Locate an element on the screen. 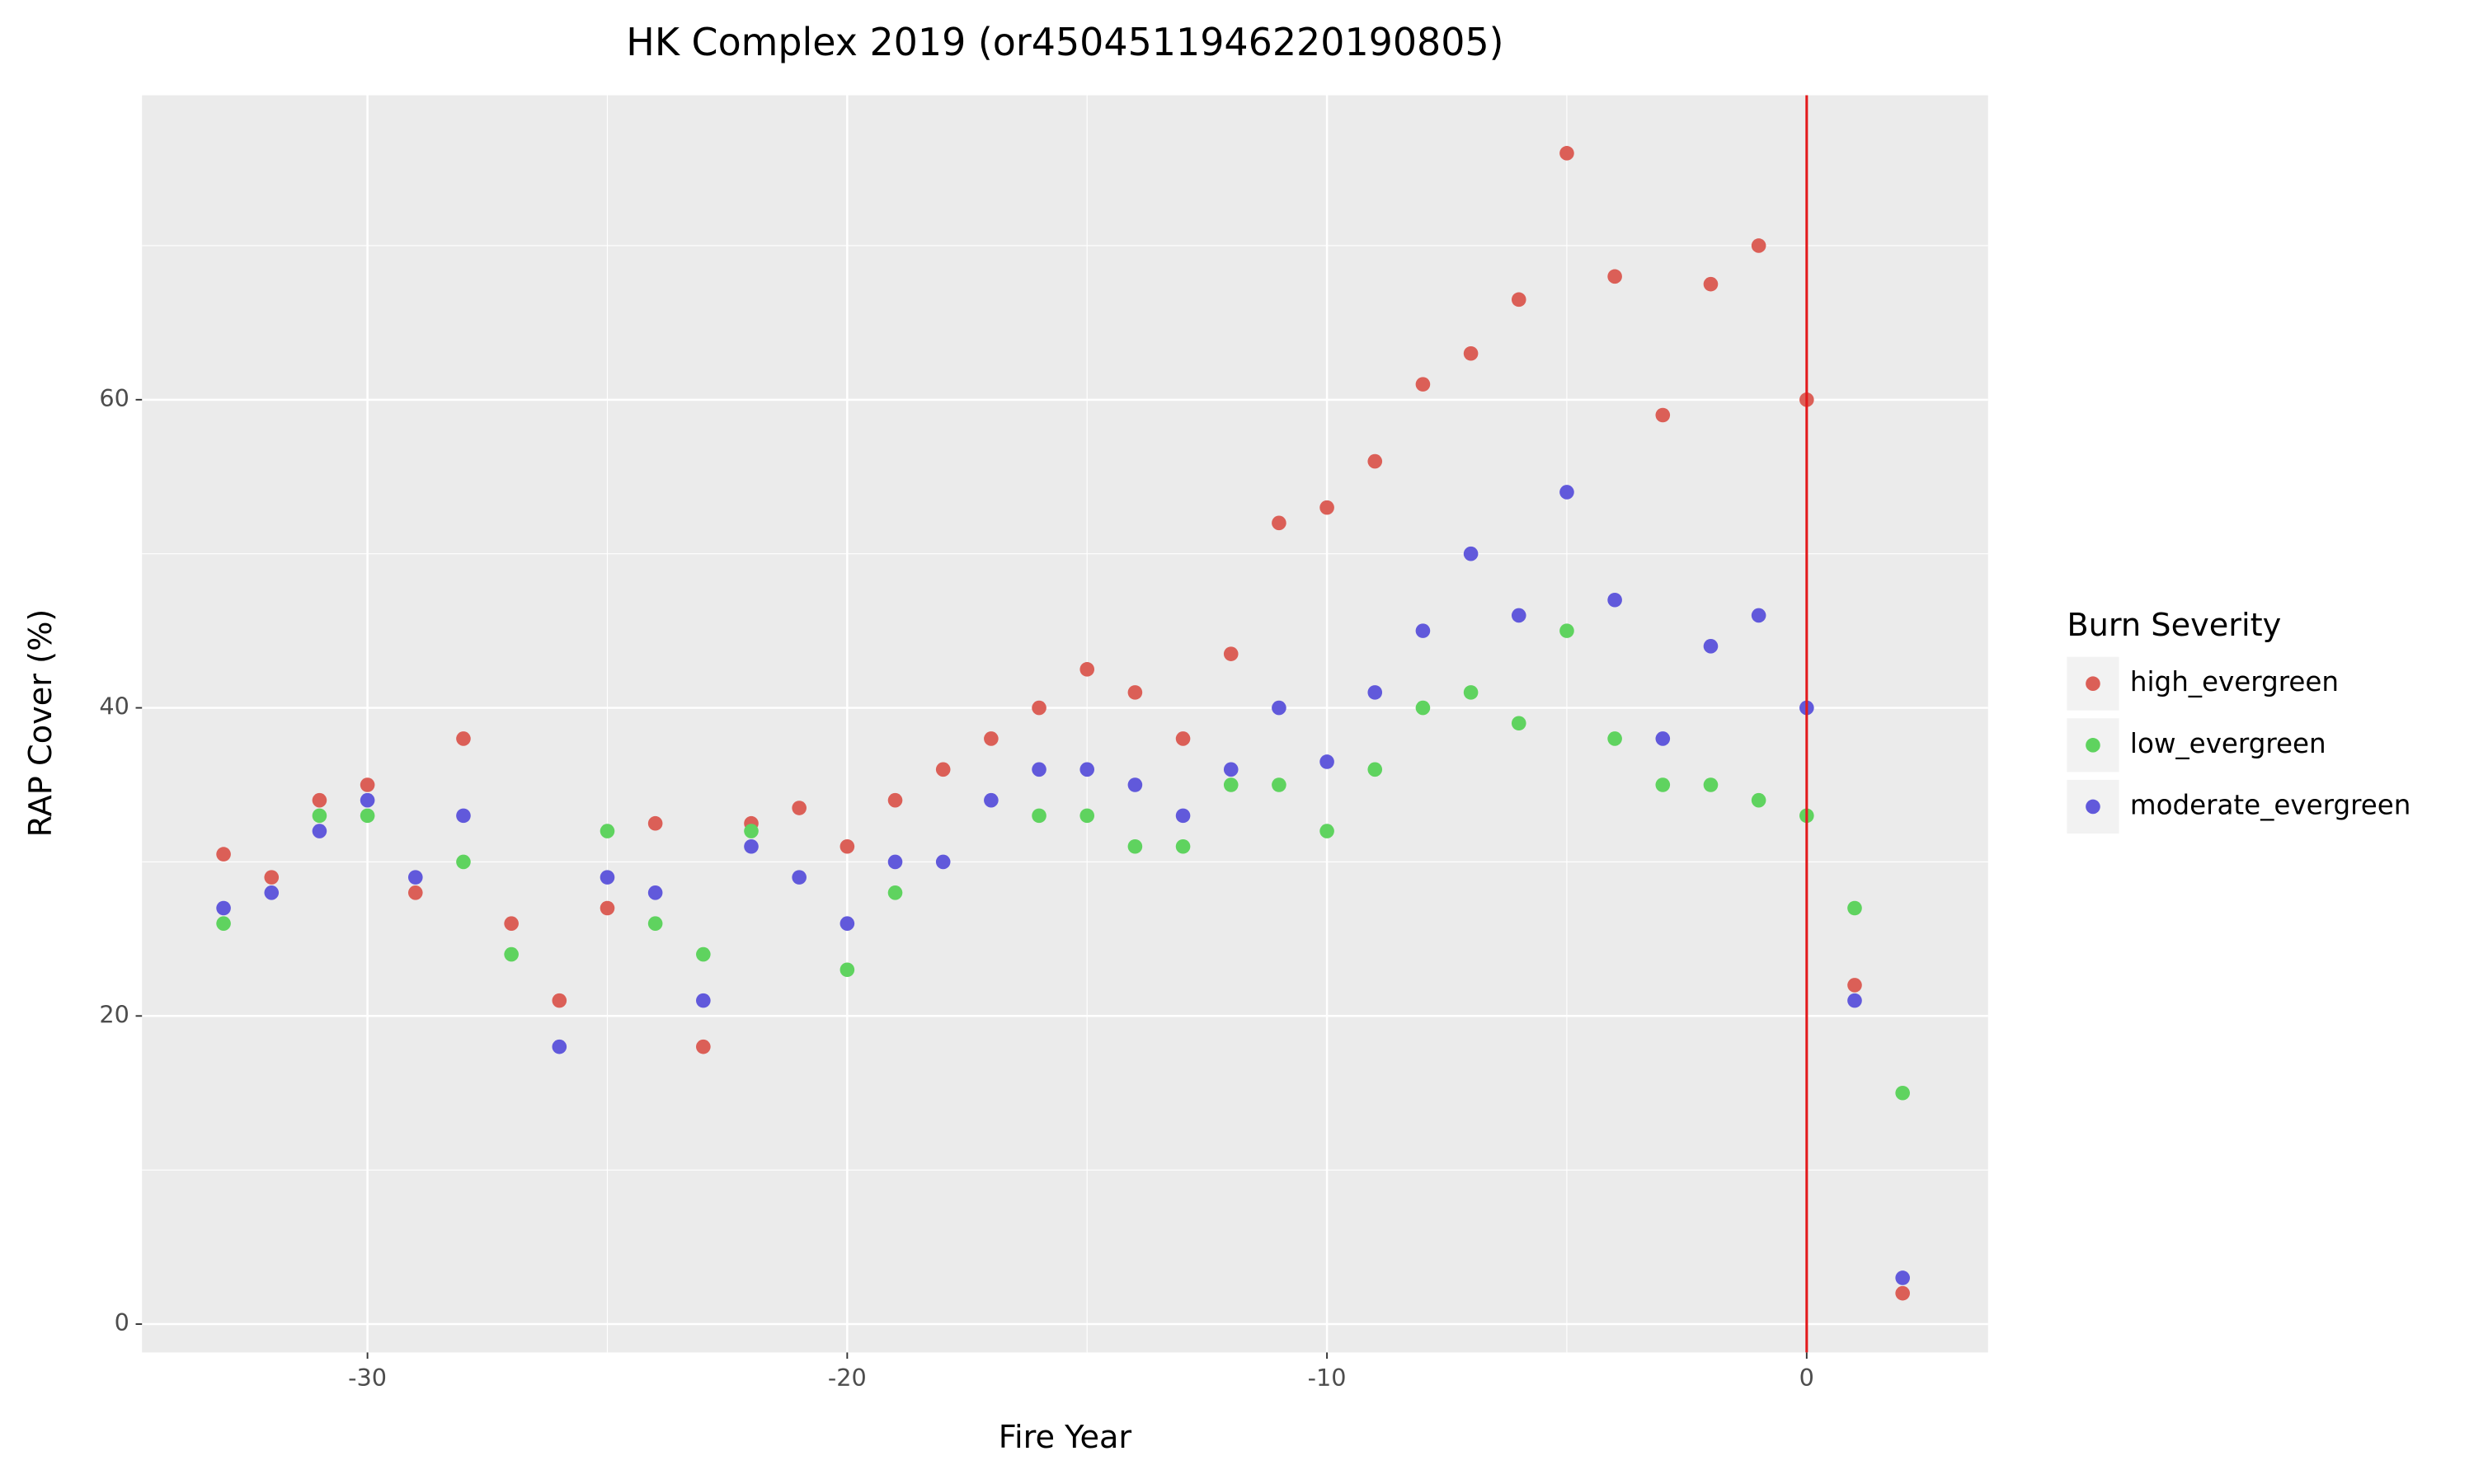 This screenshot has height=1484, width=2474. x-axis-label: Fire Year is located at coordinates (1065, 1437).